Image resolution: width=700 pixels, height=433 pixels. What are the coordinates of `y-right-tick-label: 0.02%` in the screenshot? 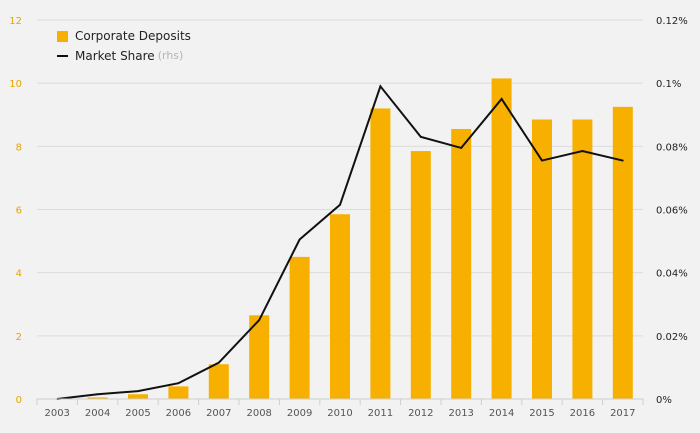 It's located at (672, 337).